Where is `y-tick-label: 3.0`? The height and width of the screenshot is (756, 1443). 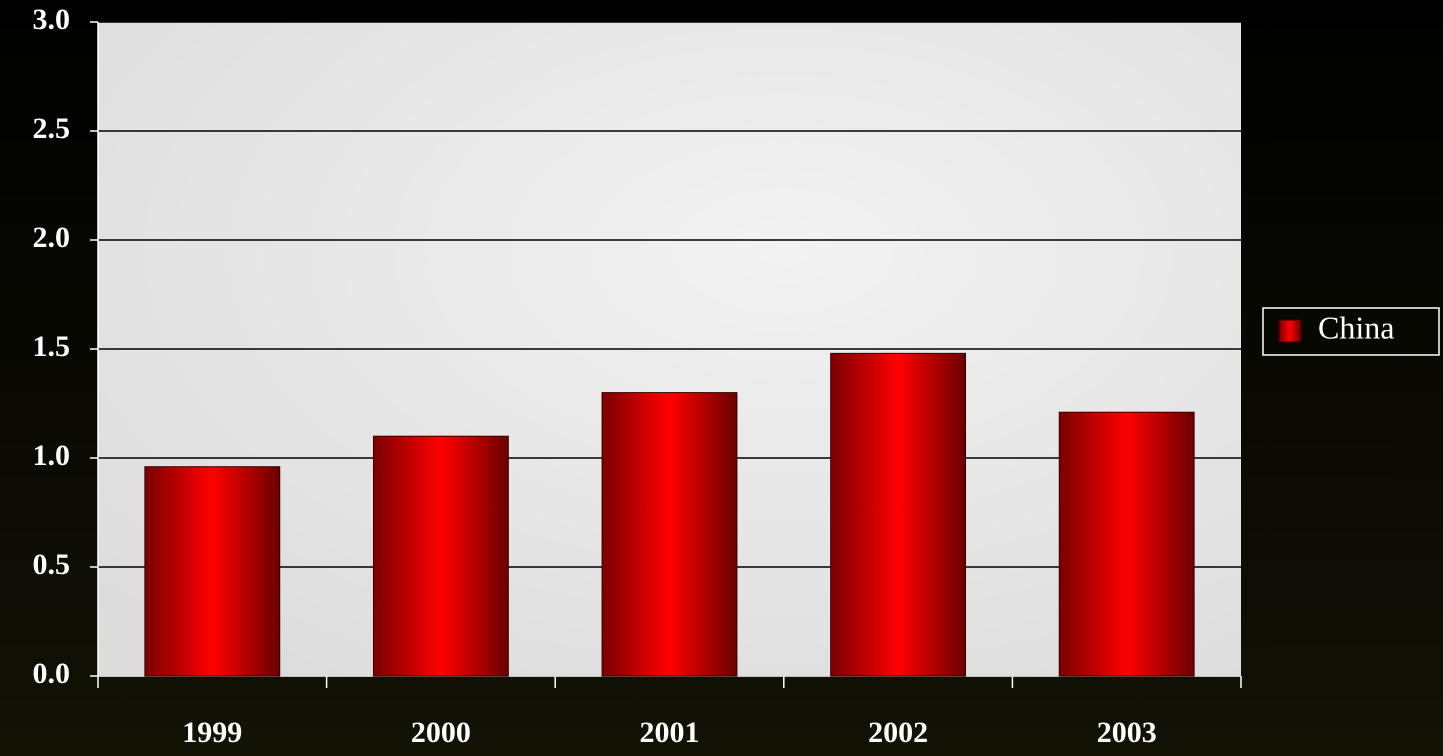
y-tick-label: 3.0 is located at coordinates (52, 19).